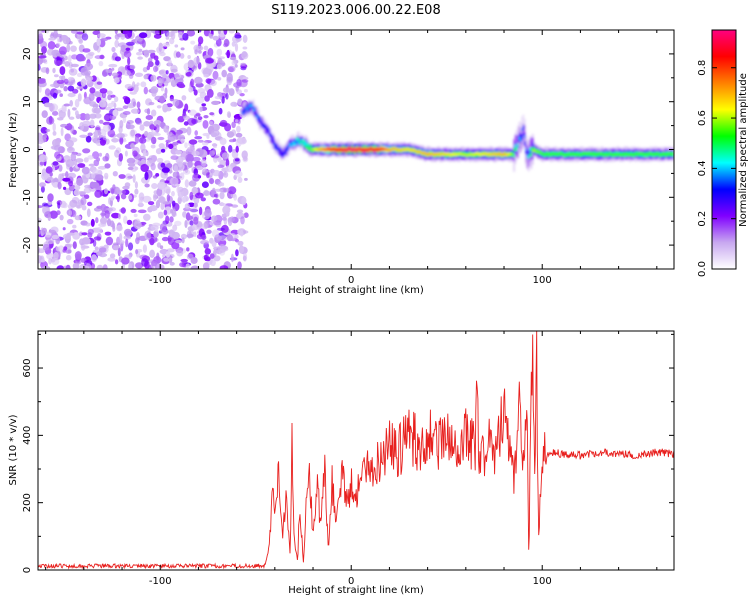 The height and width of the screenshot is (600, 750). I want to click on colorbar-tick-label: 0.0, so click(702, 269).